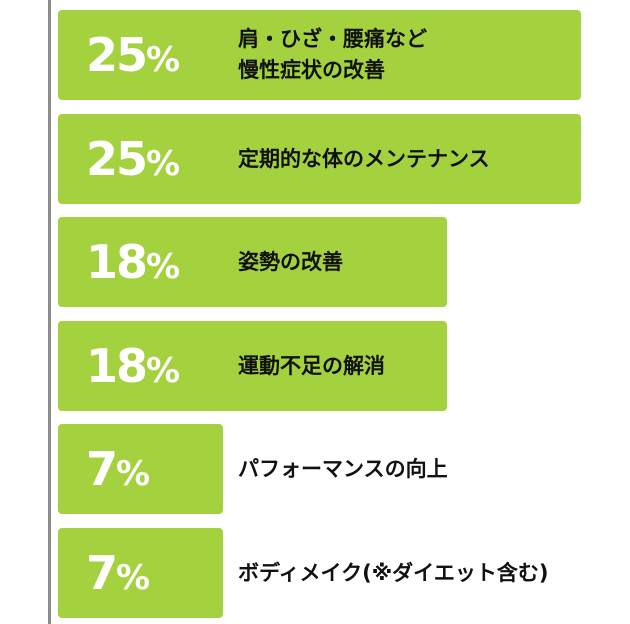 Image resolution: width=630 pixels, height=624 pixels. What do you see at coordinates (311, 366) in the screenshot?
I see `category-label: 運動不足の解消` at bounding box center [311, 366].